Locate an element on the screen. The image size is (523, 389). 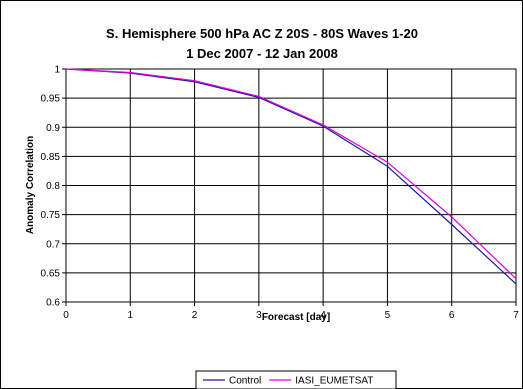
legend-box is located at coordinates (296, 379).